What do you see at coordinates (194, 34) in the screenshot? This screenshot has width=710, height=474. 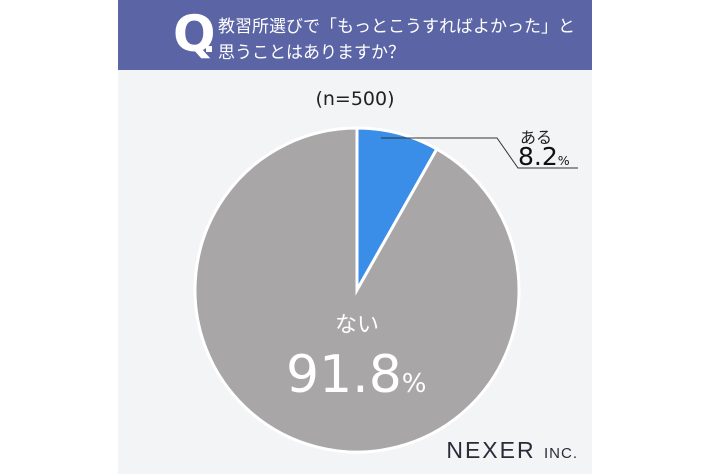 I see `q-mark: Q` at bounding box center [194, 34].